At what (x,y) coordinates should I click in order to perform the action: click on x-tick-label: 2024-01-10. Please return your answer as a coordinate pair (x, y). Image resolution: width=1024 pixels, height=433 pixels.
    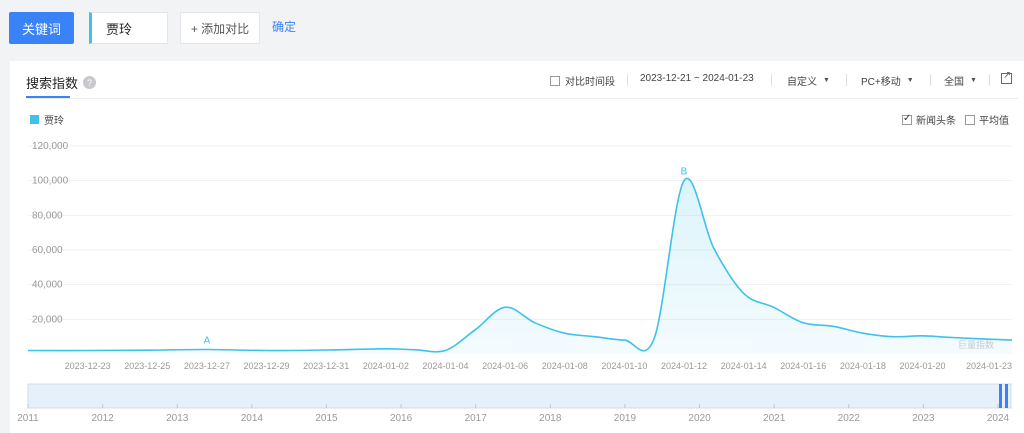
    Looking at the image, I should click on (624, 366).